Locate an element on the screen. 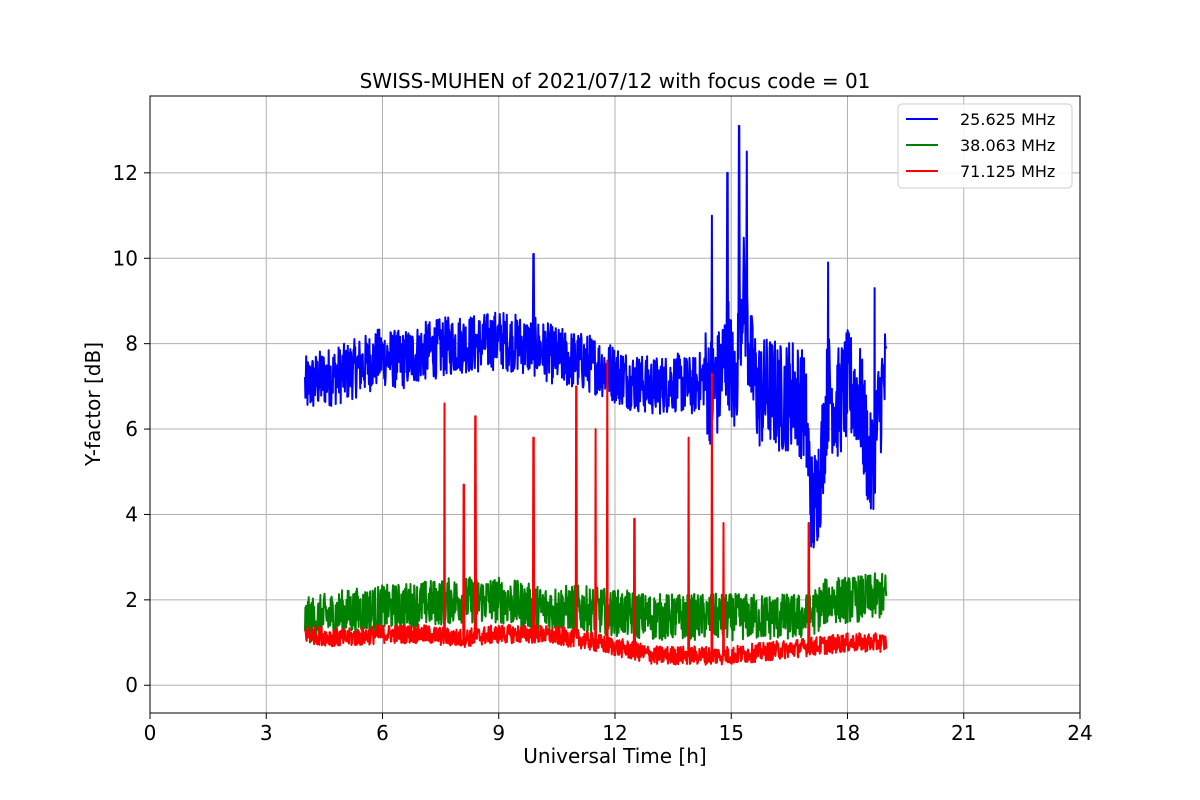 Image resolution: width=1200 pixels, height=800 pixels. x-tick-label: 0 is located at coordinates (150, 733).